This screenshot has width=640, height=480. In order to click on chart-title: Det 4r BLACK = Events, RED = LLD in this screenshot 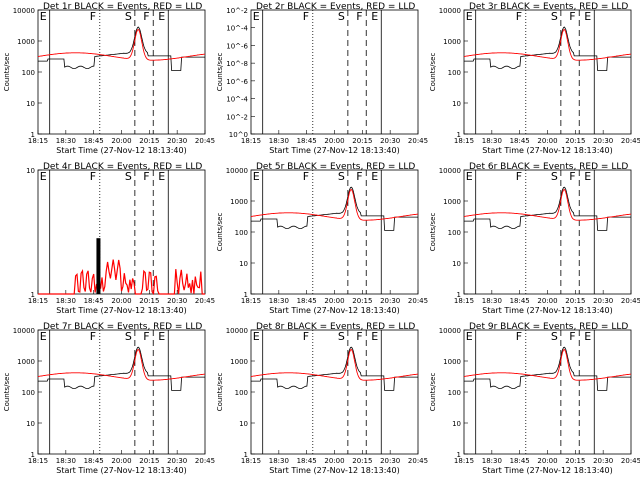, I will do `click(122, 167)`.